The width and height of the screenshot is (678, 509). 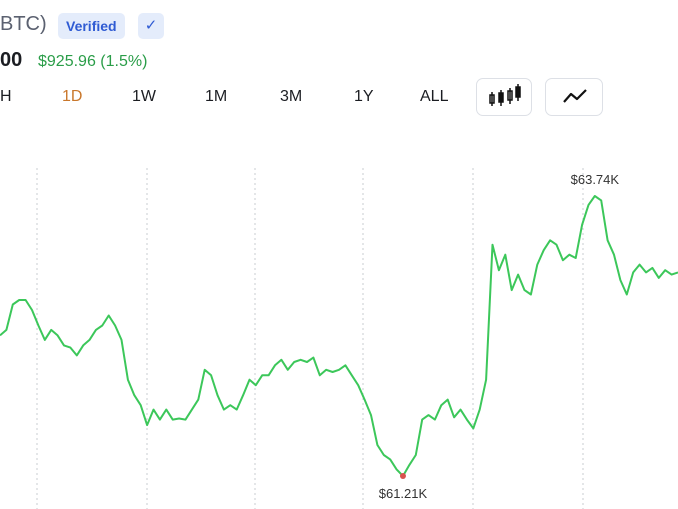 I want to click on check-badge: ✓, so click(x=151, y=26).